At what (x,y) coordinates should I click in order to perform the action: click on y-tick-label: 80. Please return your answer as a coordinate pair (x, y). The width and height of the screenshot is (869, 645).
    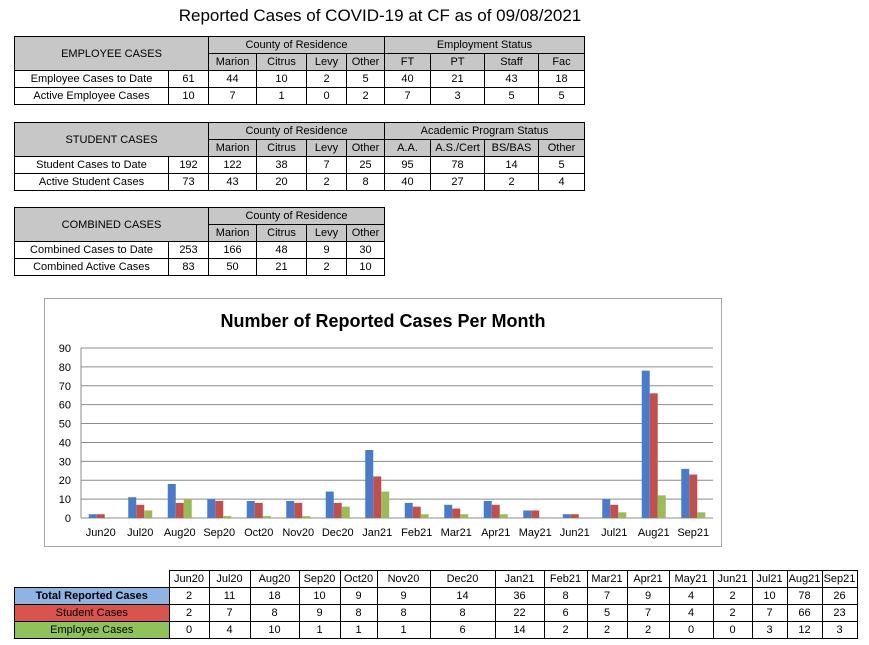
    Looking at the image, I should click on (65, 368).